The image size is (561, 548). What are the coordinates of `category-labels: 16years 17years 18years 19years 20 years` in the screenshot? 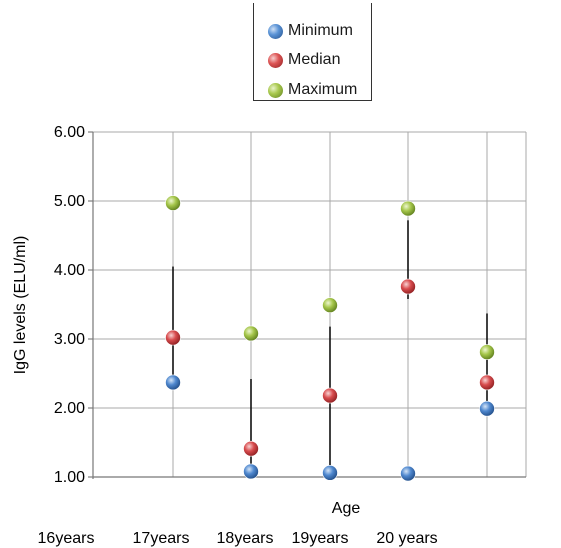 It's located at (238, 538).